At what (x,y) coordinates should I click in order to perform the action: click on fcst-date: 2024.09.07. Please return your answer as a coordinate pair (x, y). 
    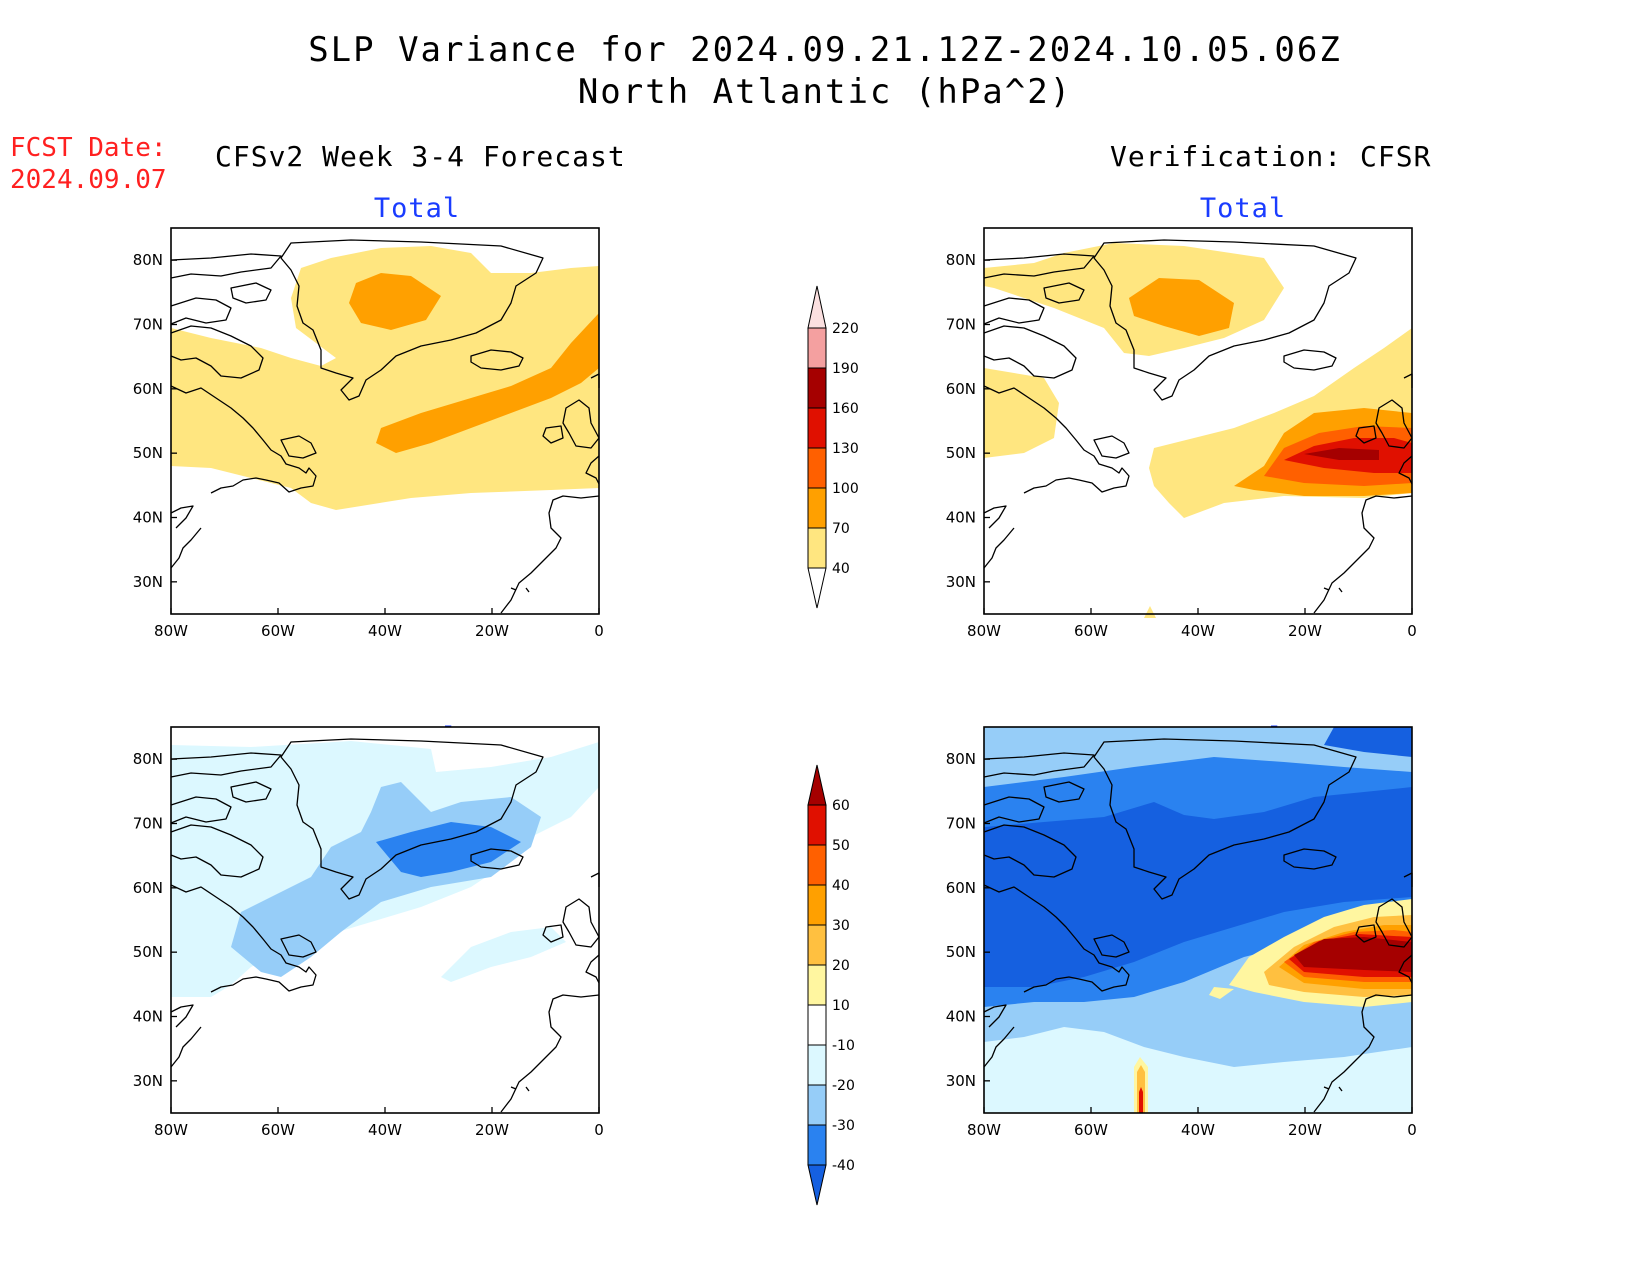
    Looking at the image, I should click on (88, 180).